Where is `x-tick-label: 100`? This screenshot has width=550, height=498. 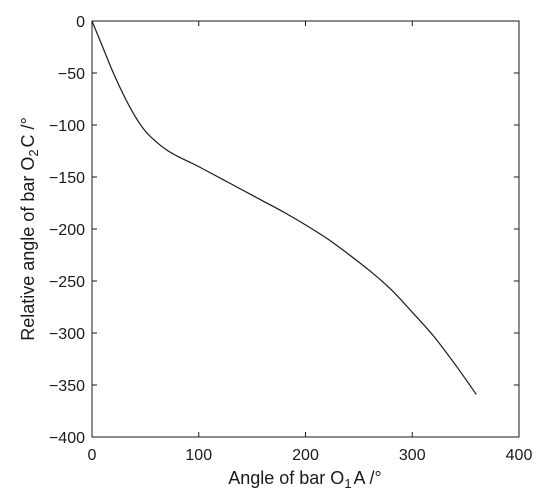
x-tick-label: 100 is located at coordinates (198, 455).